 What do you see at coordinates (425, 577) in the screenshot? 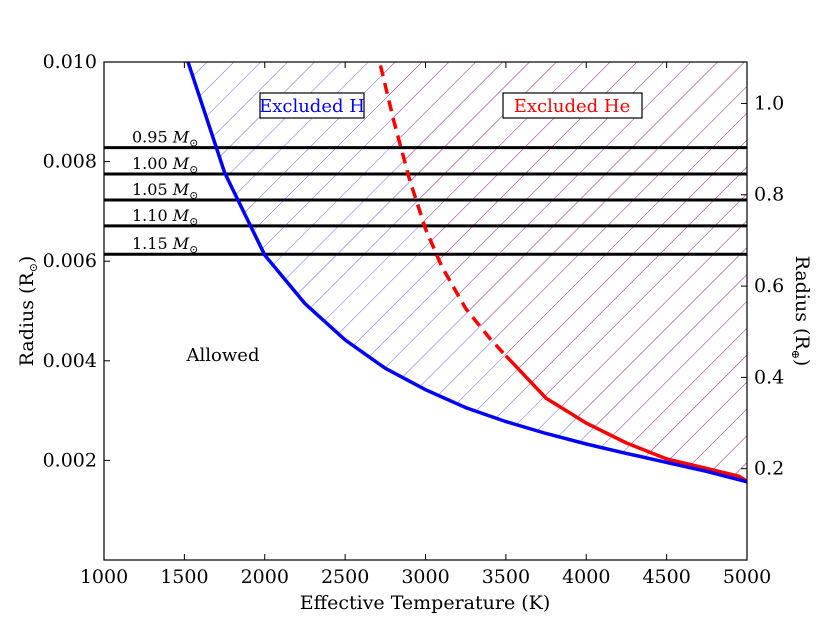
I see `x-tick-label: 3000` at bounding box center [425, 577].